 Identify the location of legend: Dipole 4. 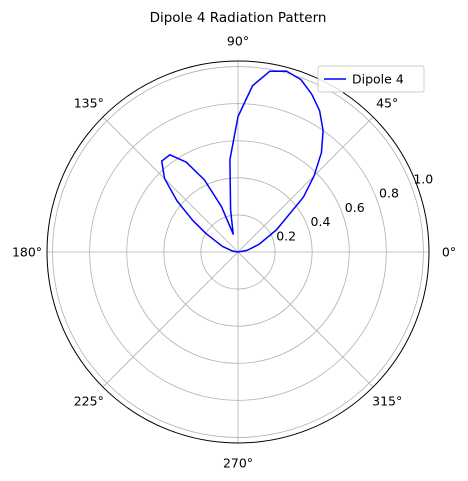
(371, 79).